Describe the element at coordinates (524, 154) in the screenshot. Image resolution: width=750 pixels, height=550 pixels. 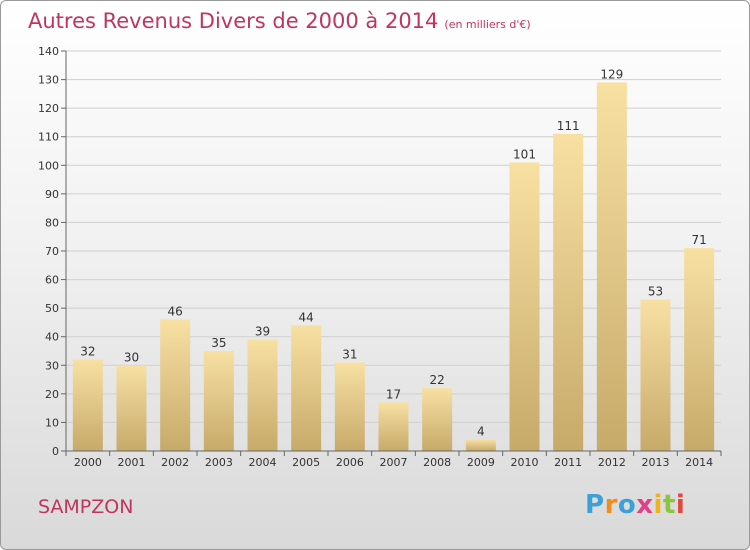
I see `bar-value-label: 101` at that location.